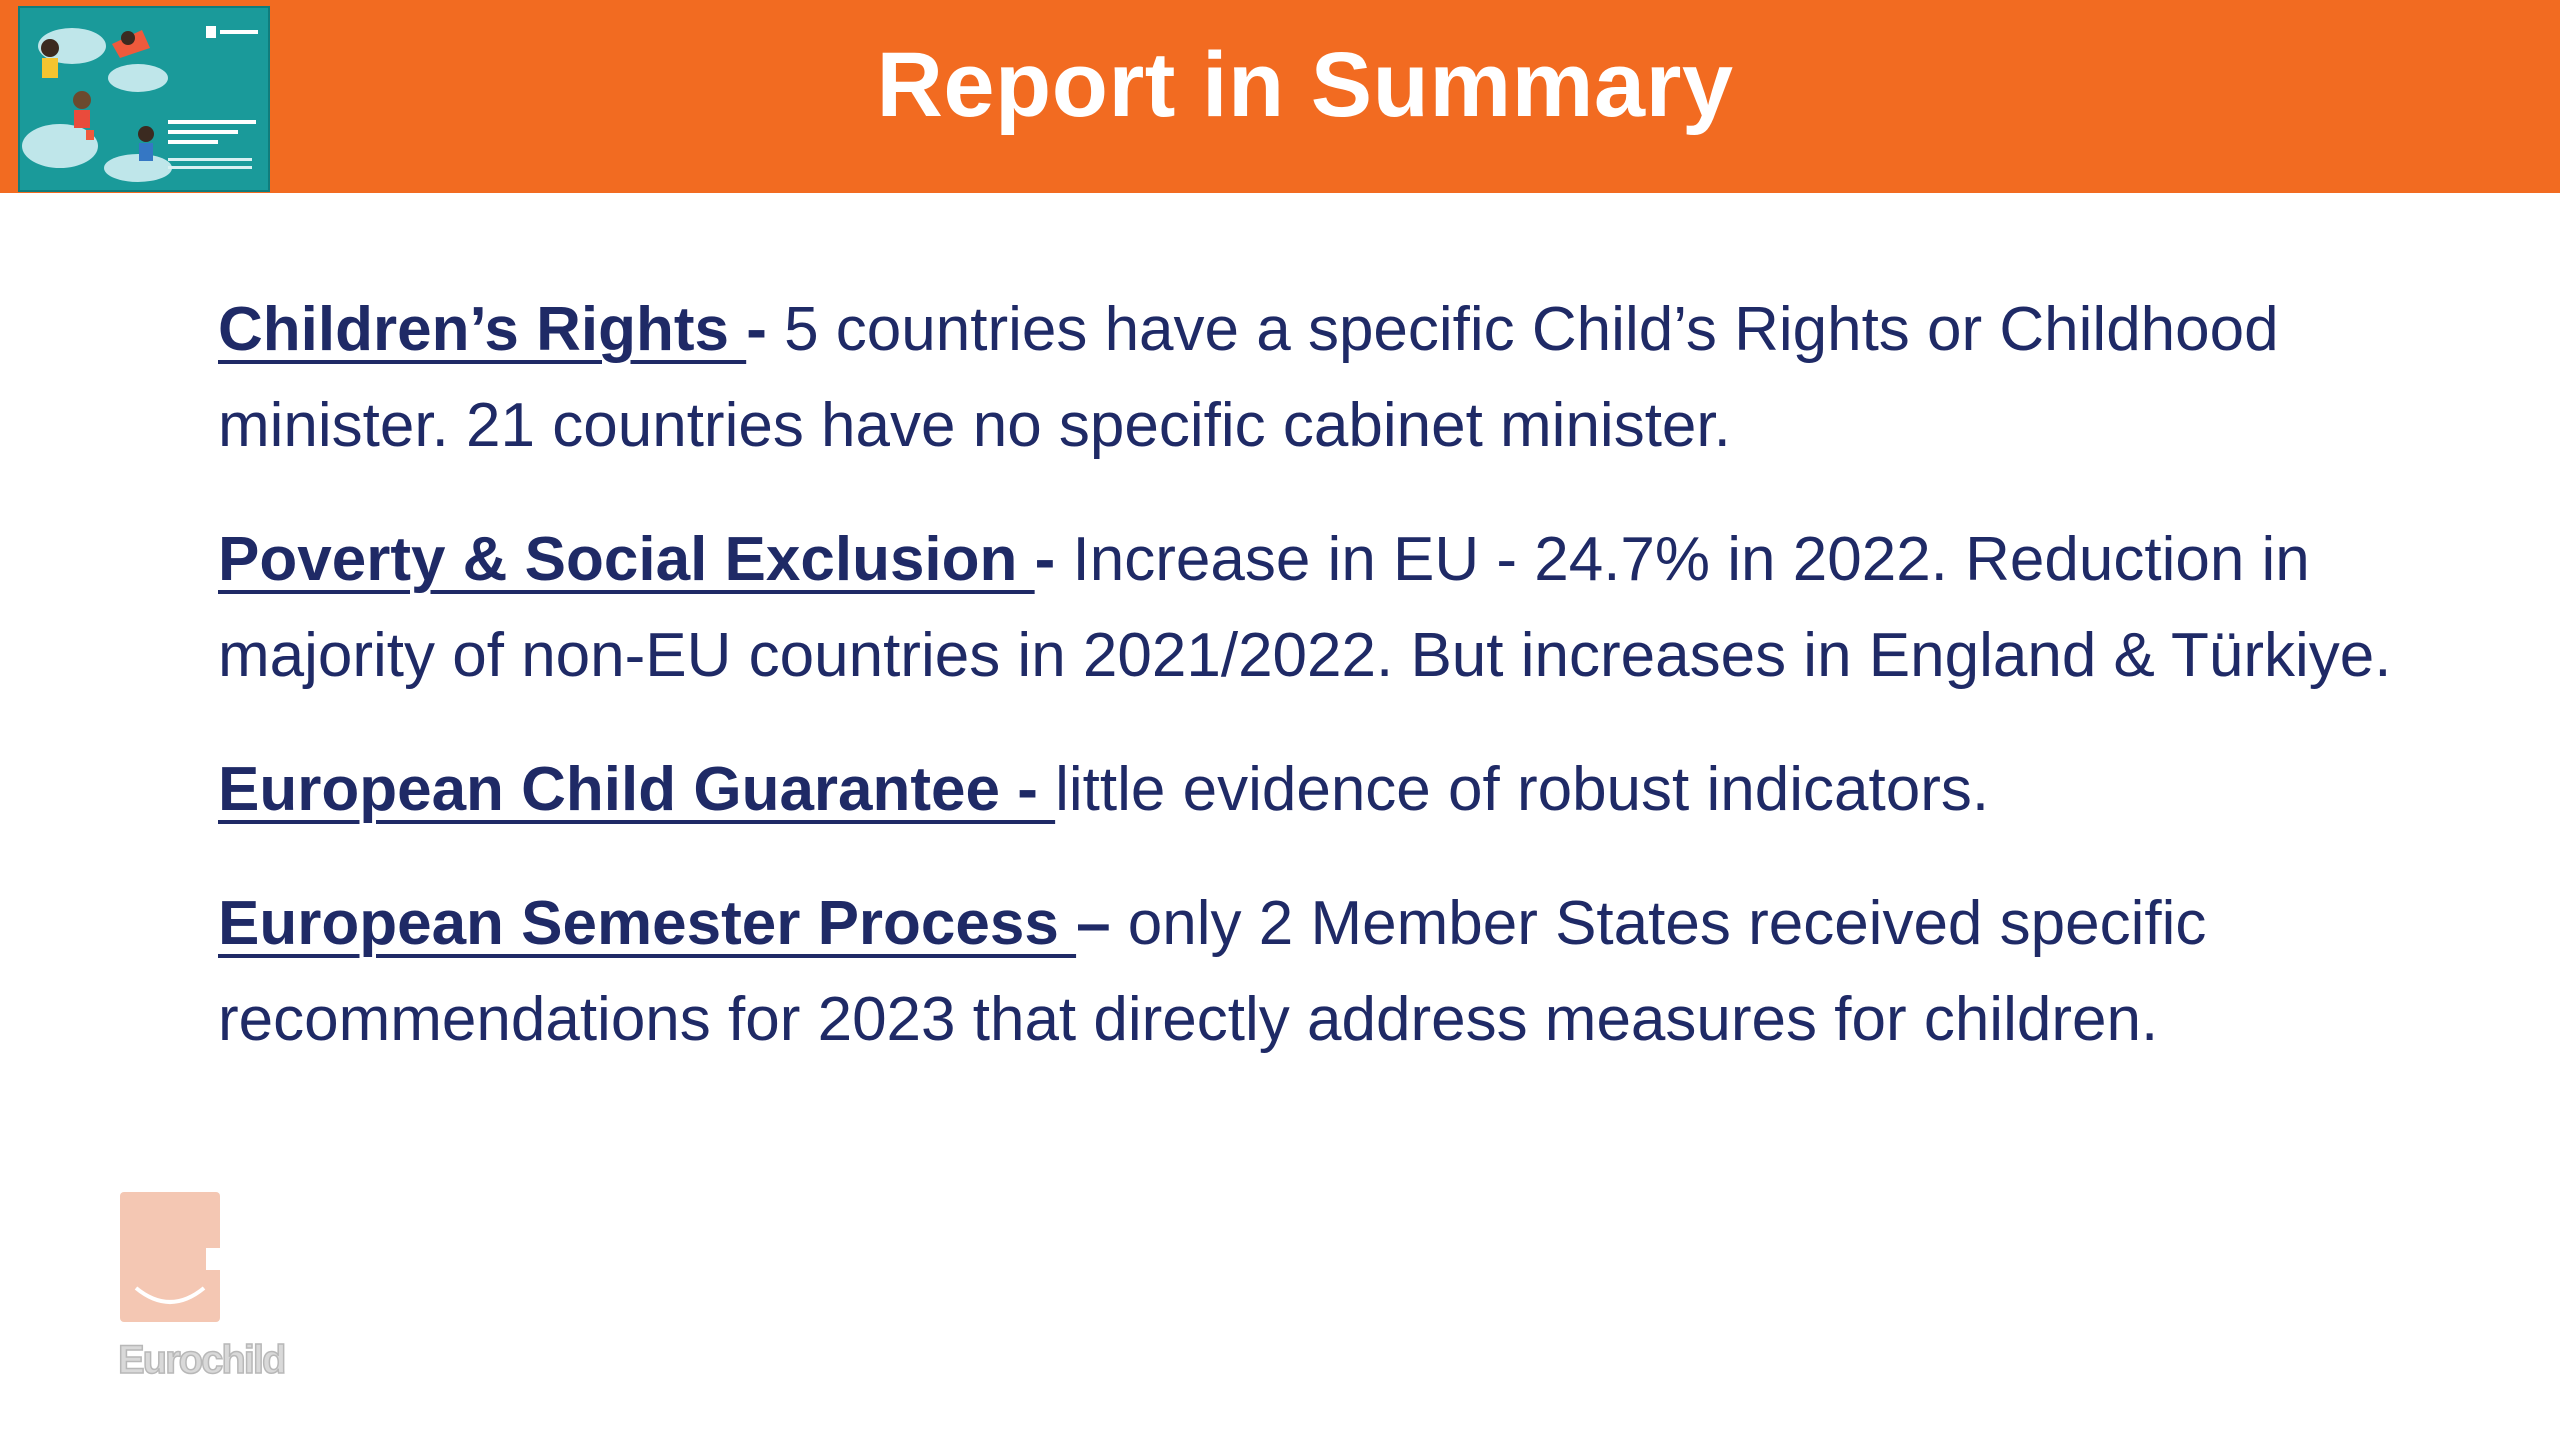 The width and height of the screenshot is (2560, 1440). I want to click on item-title: European Child Guarantee -, so click(637, 789).